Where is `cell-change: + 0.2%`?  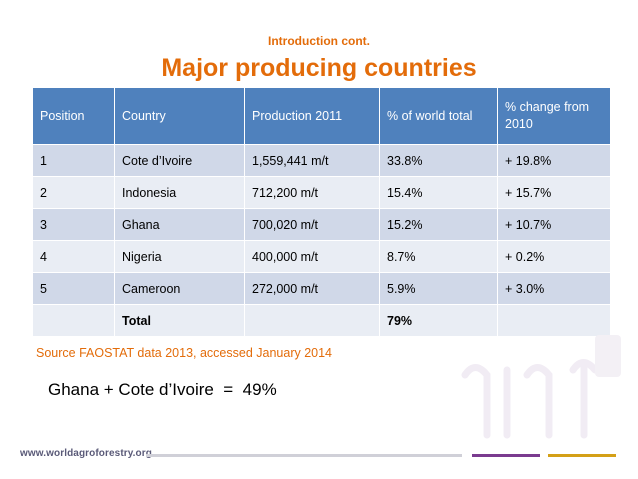
cell-change: + 0.2% is located at coordinates (554, 256).